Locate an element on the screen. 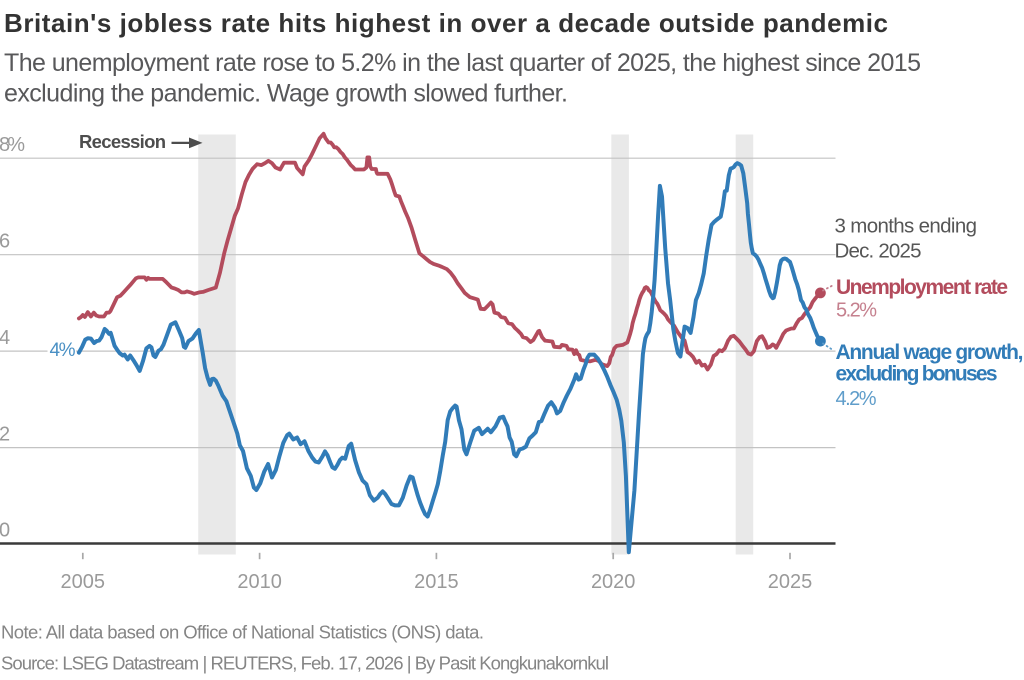 This screenshot has height=680, width=1024. svg-text: 2005 is located at coordinates (83, 582).